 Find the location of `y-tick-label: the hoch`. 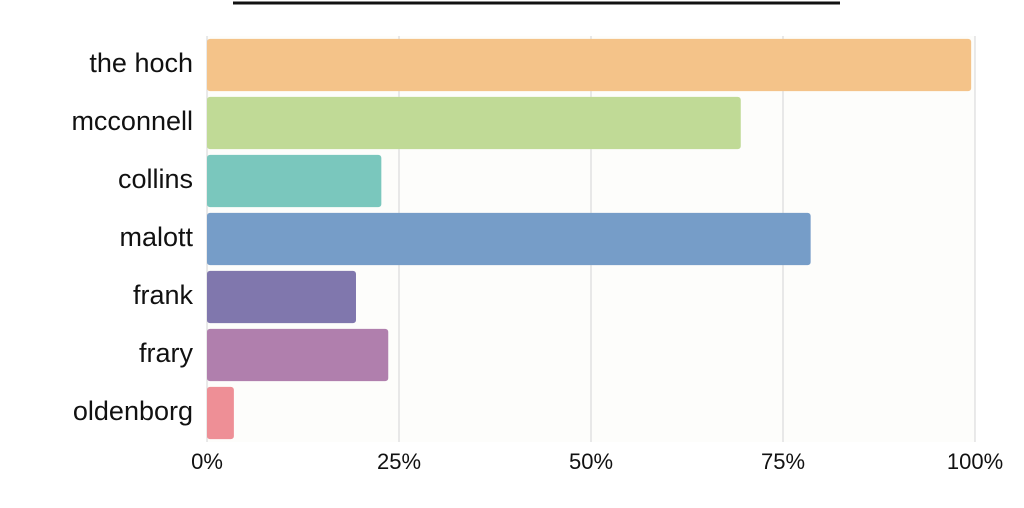

y-tick-label: the hoch is located at coordinates (141, 63).